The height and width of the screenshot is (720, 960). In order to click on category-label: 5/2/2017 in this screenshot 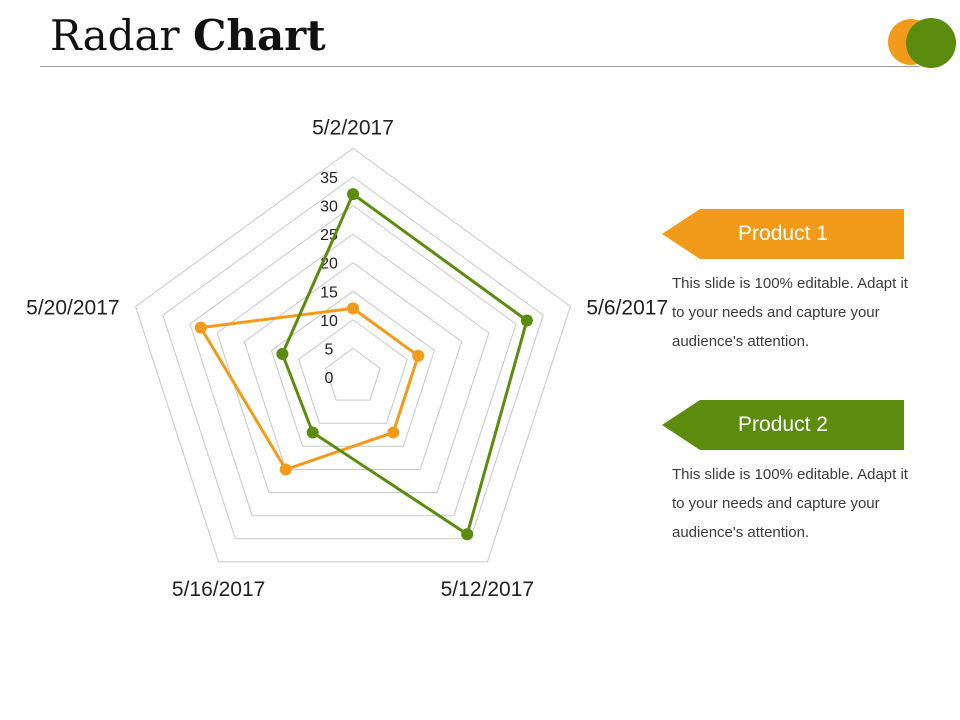, I will do `click(353, 127)`.